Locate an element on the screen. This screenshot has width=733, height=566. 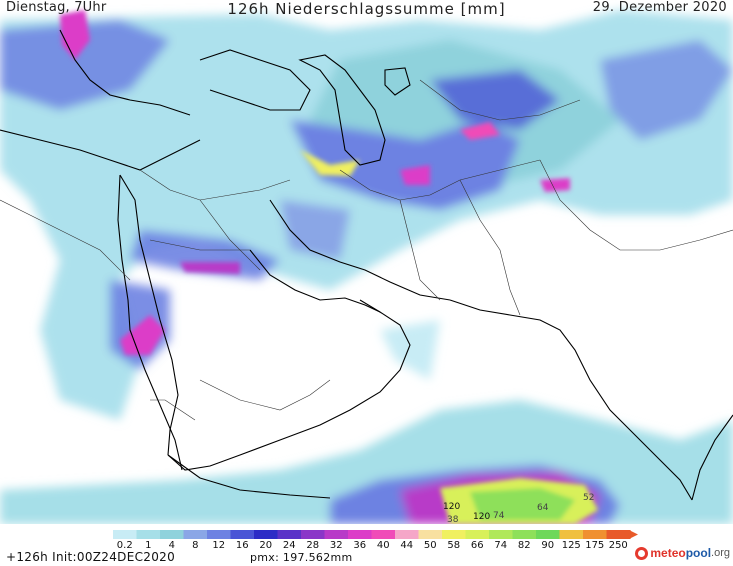
color-scale-label: 4 is located at coordinates (171, 545).